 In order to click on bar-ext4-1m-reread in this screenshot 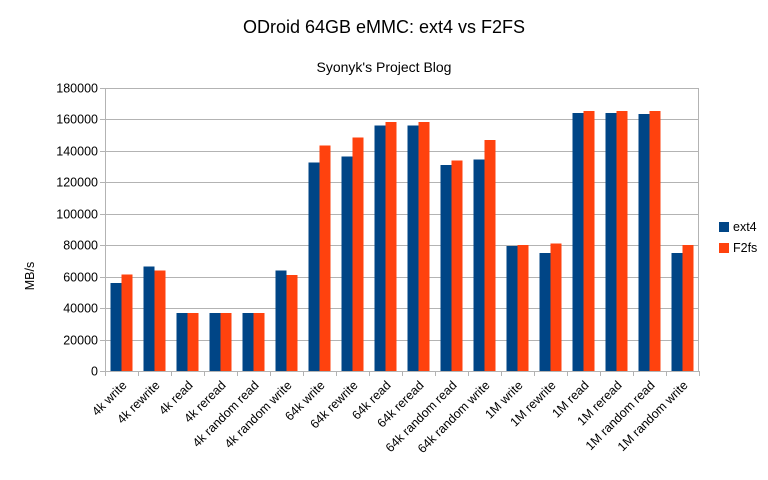, I will do `click(611, 242)`.